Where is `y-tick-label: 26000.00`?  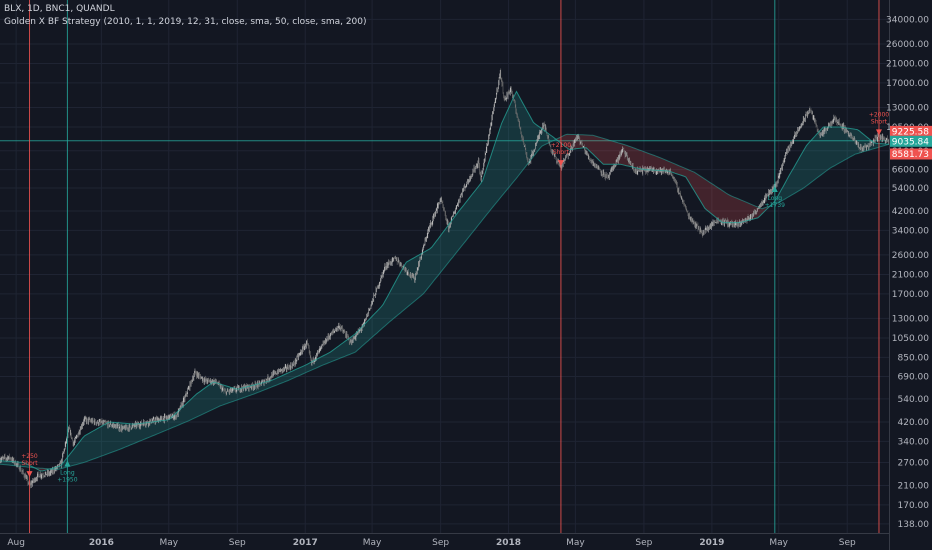 y-tick-label: 26000.00 is located at coordinates (907, 45).